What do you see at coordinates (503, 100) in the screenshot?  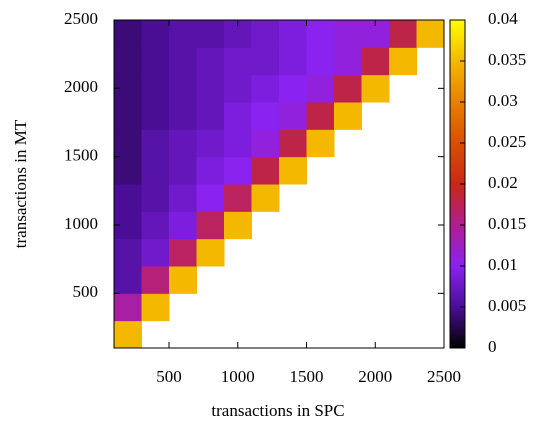 I see `colorbar-tick-label: 0.03` at bounding box center [503, 100].